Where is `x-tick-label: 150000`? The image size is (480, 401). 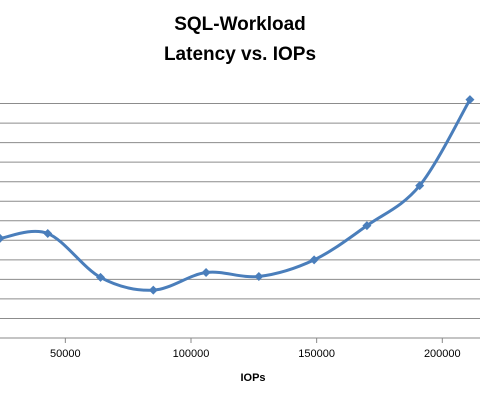 x-tick-label: 150000 is located at coordinates (316, 354).